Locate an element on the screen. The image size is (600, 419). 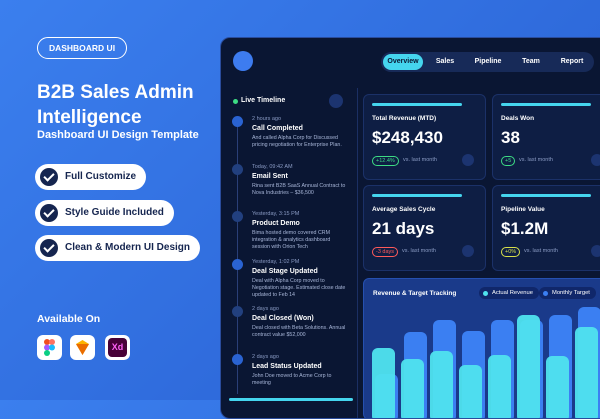
nav-tab: Pipeline is located at coordinates (488, 62).